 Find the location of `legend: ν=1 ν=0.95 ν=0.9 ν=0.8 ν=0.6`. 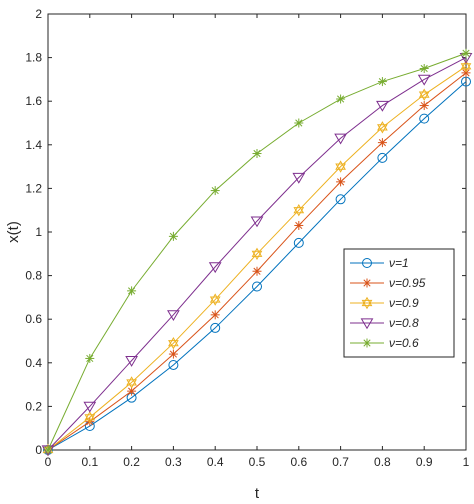

legend: ν=1 ν=0.95 ν=0.9 ν=0.8 ν=0.6 is located at coordinates (399, 303).